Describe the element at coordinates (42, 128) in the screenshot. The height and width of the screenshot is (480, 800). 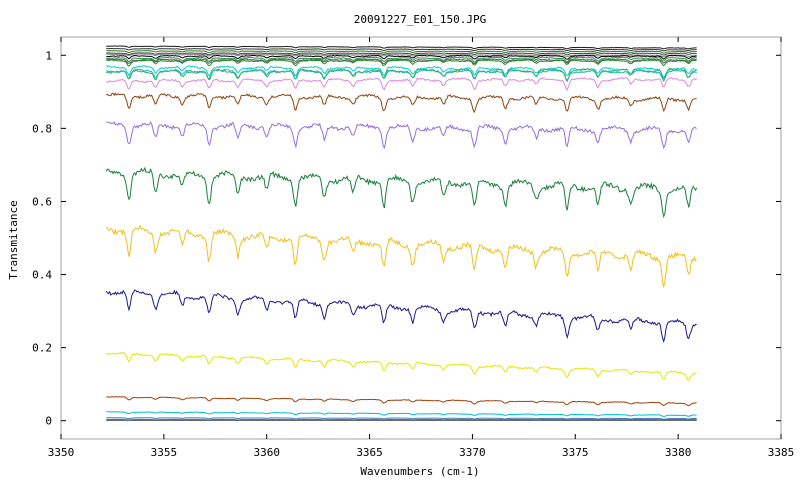
I see `y-tick-label: 0.8` at that location.